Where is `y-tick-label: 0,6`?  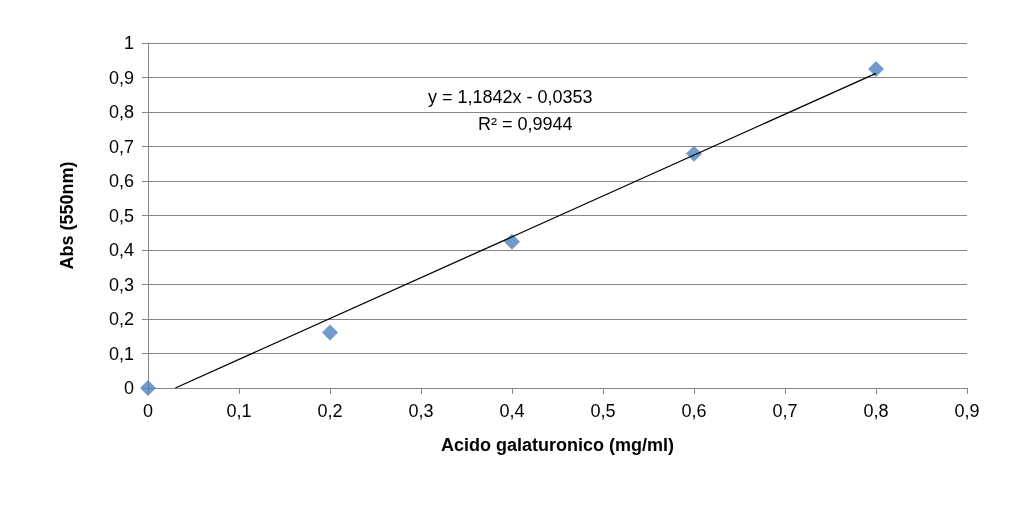 y-tick-label: 0,6 is located at coordinates (121, 181).